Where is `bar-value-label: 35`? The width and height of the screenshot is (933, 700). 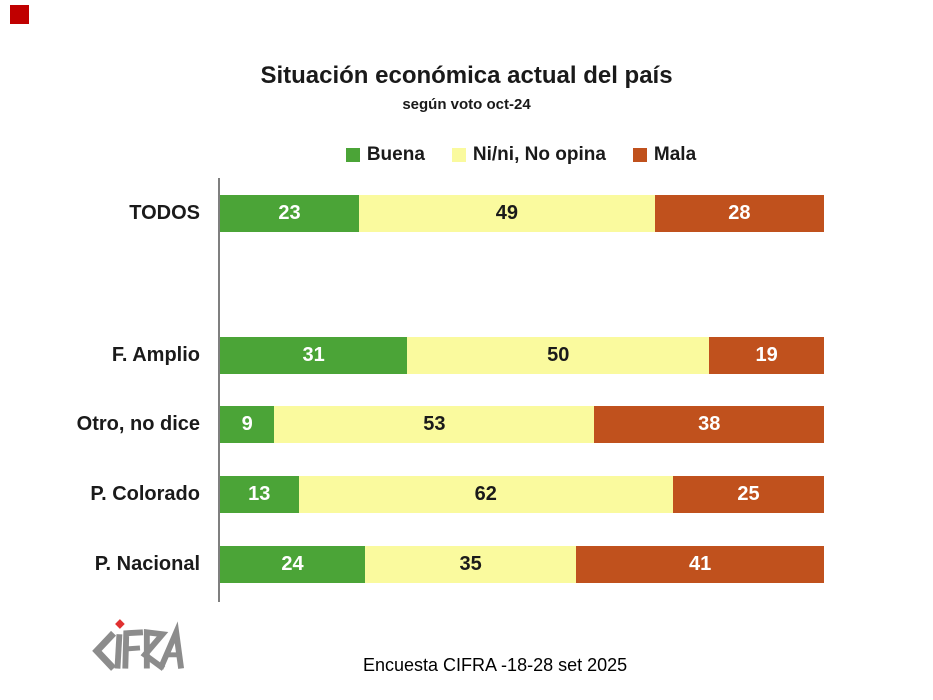
bar-value-label: 35 is located at coordinates (470, 564).